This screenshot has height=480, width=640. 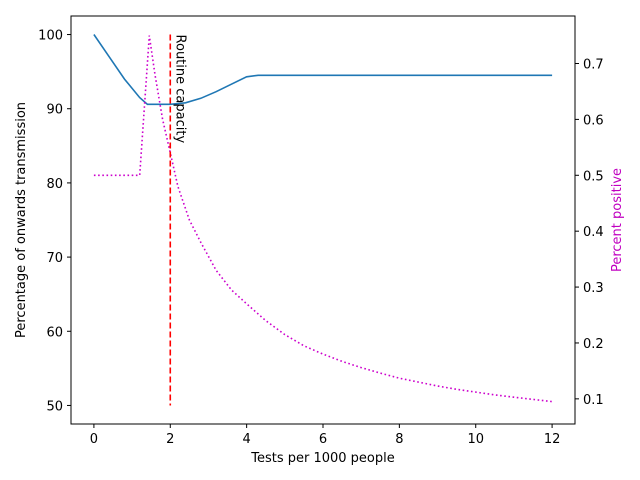 I want to click on y-axis-label: Percentage of onwards transmission, so click(x=21, y=220).